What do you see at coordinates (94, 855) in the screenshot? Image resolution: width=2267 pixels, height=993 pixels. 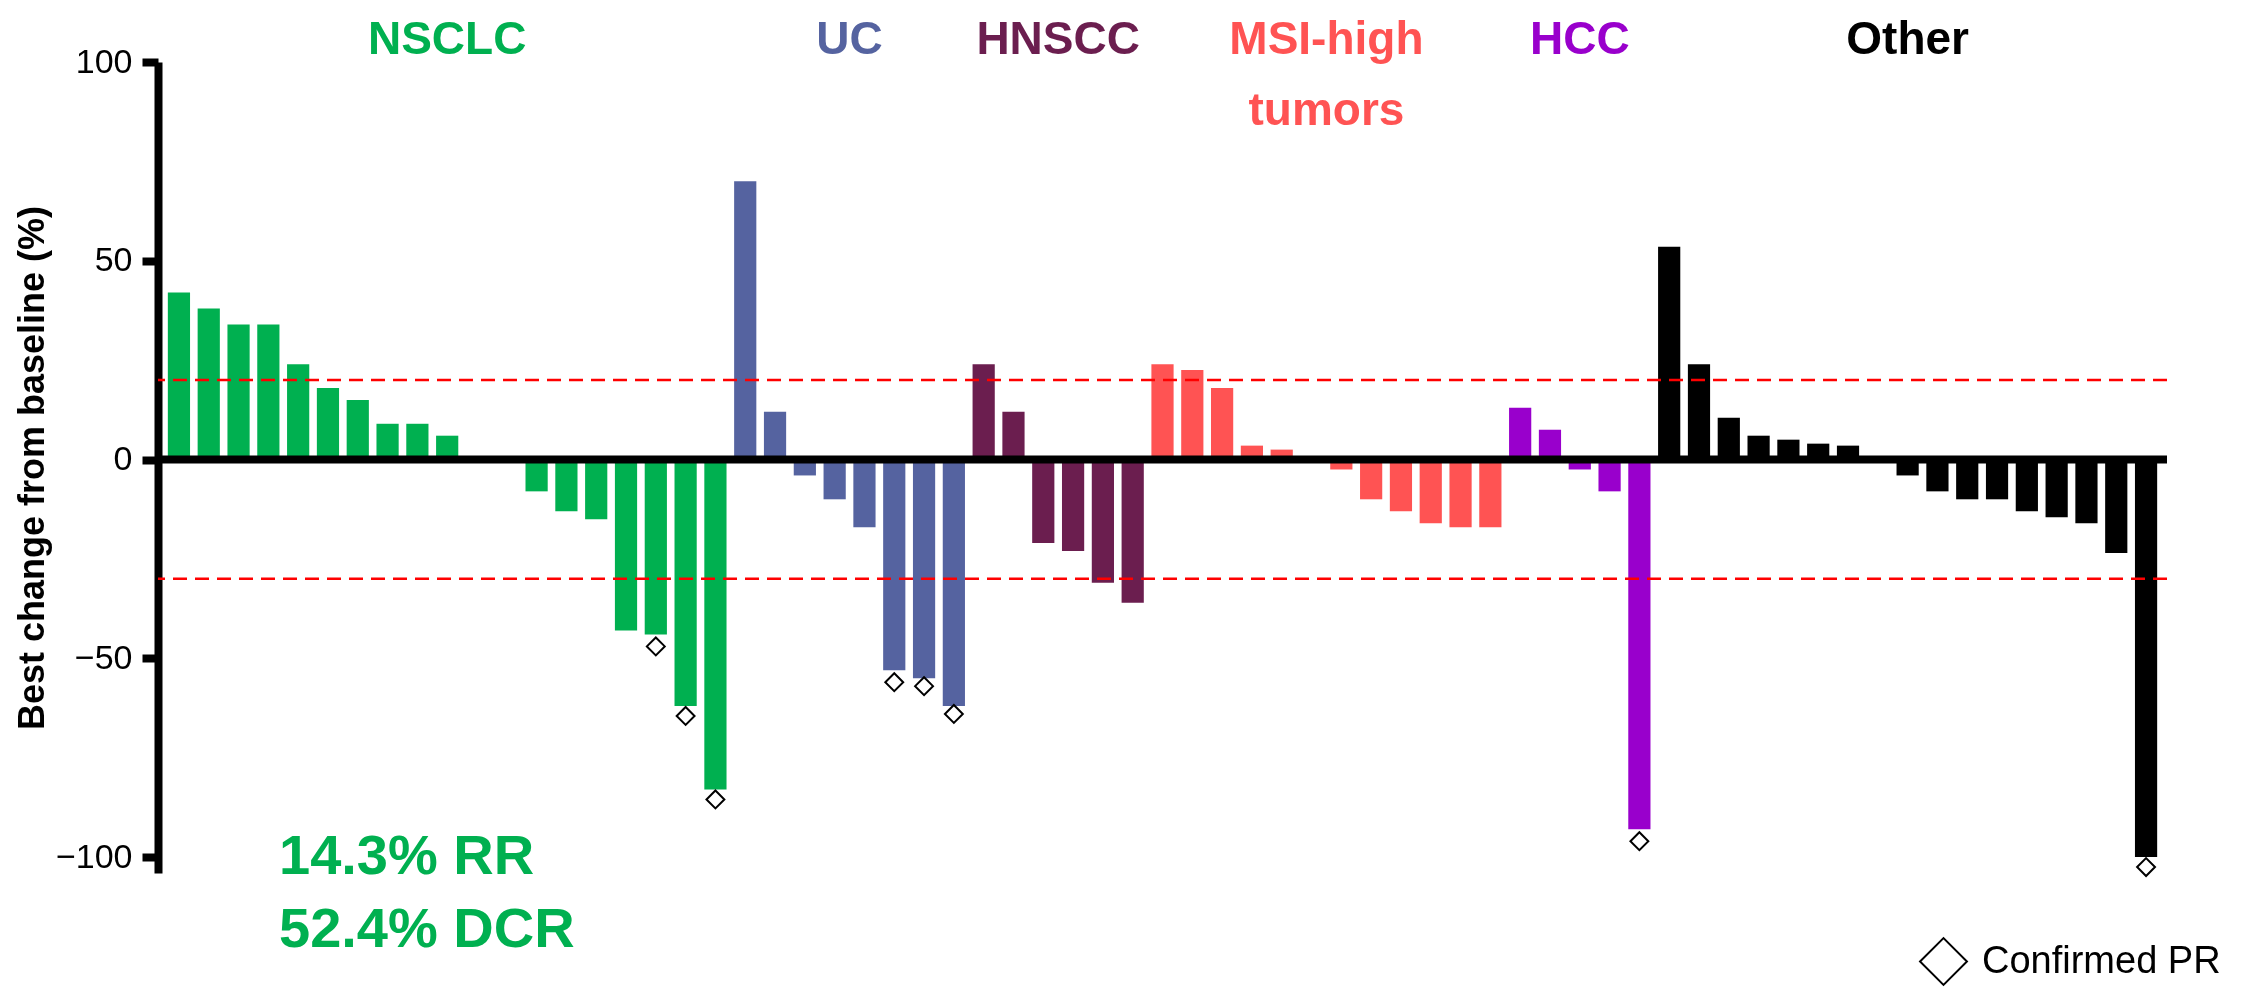 I see `y-tick-label: −100` at bounding box center [94, 855].